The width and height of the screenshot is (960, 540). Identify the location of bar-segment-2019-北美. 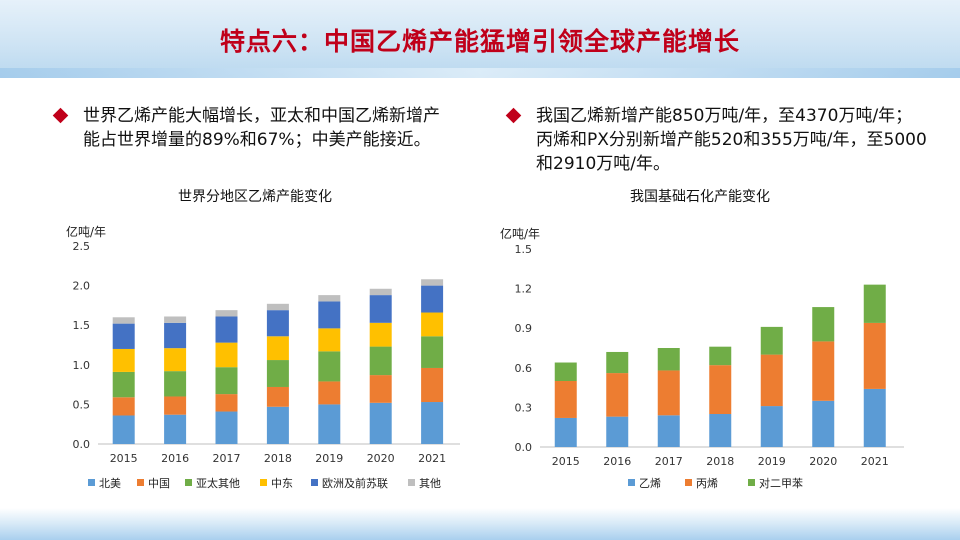
(329, 424).